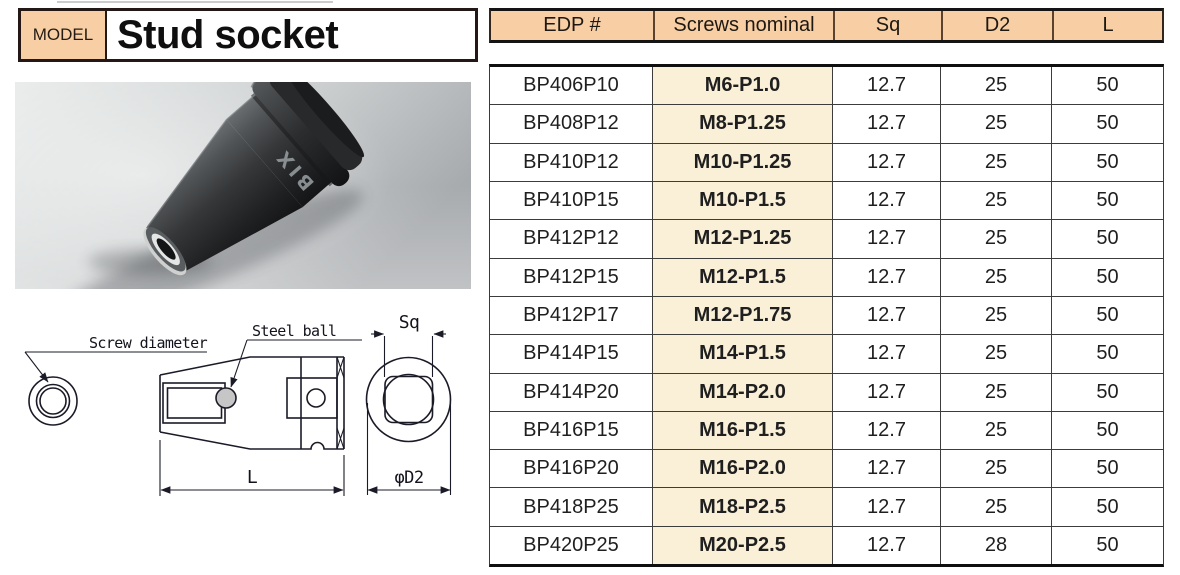 Image resolution: width=1180 pixels, height=575 pixels. I want to click on cell-nominal: M10-P1.25, so click(742, 162).